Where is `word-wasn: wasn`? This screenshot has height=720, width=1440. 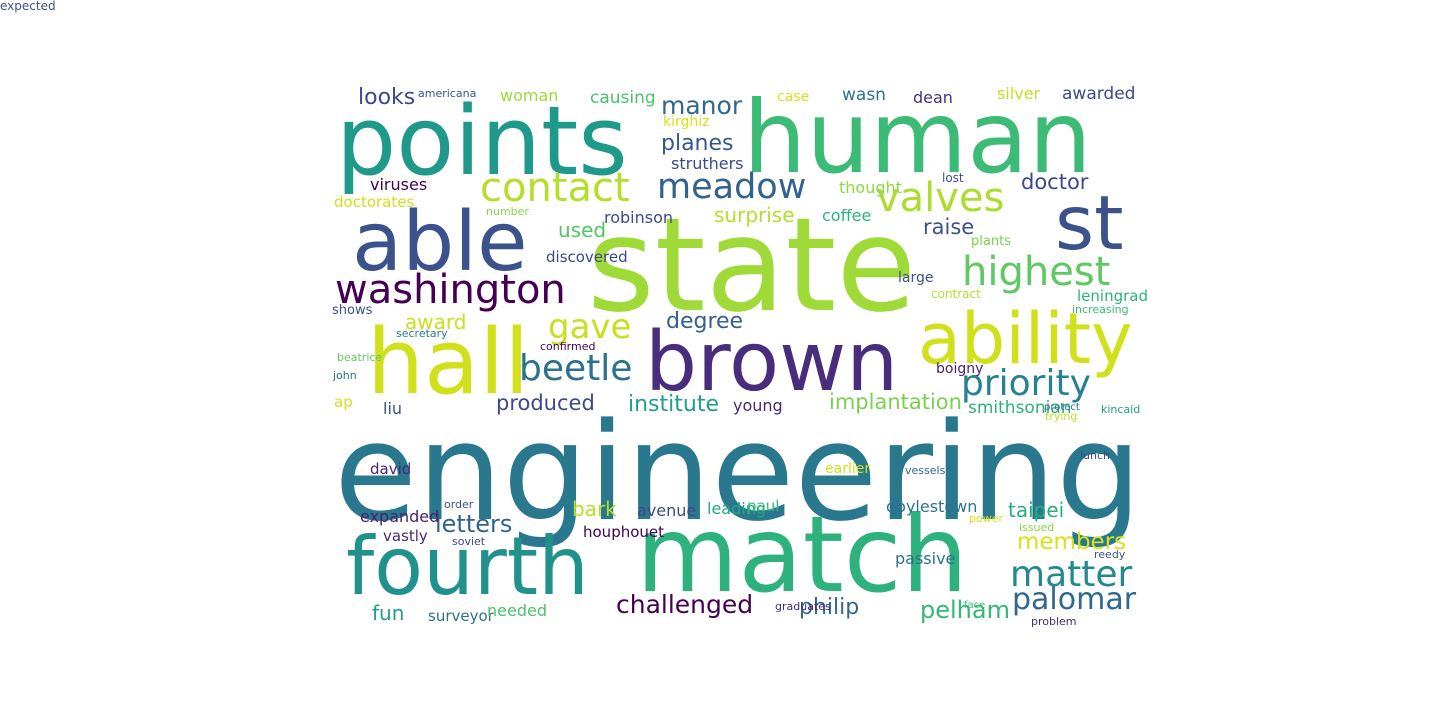 word-wasn: wasn is located at coordinates (864, 95).